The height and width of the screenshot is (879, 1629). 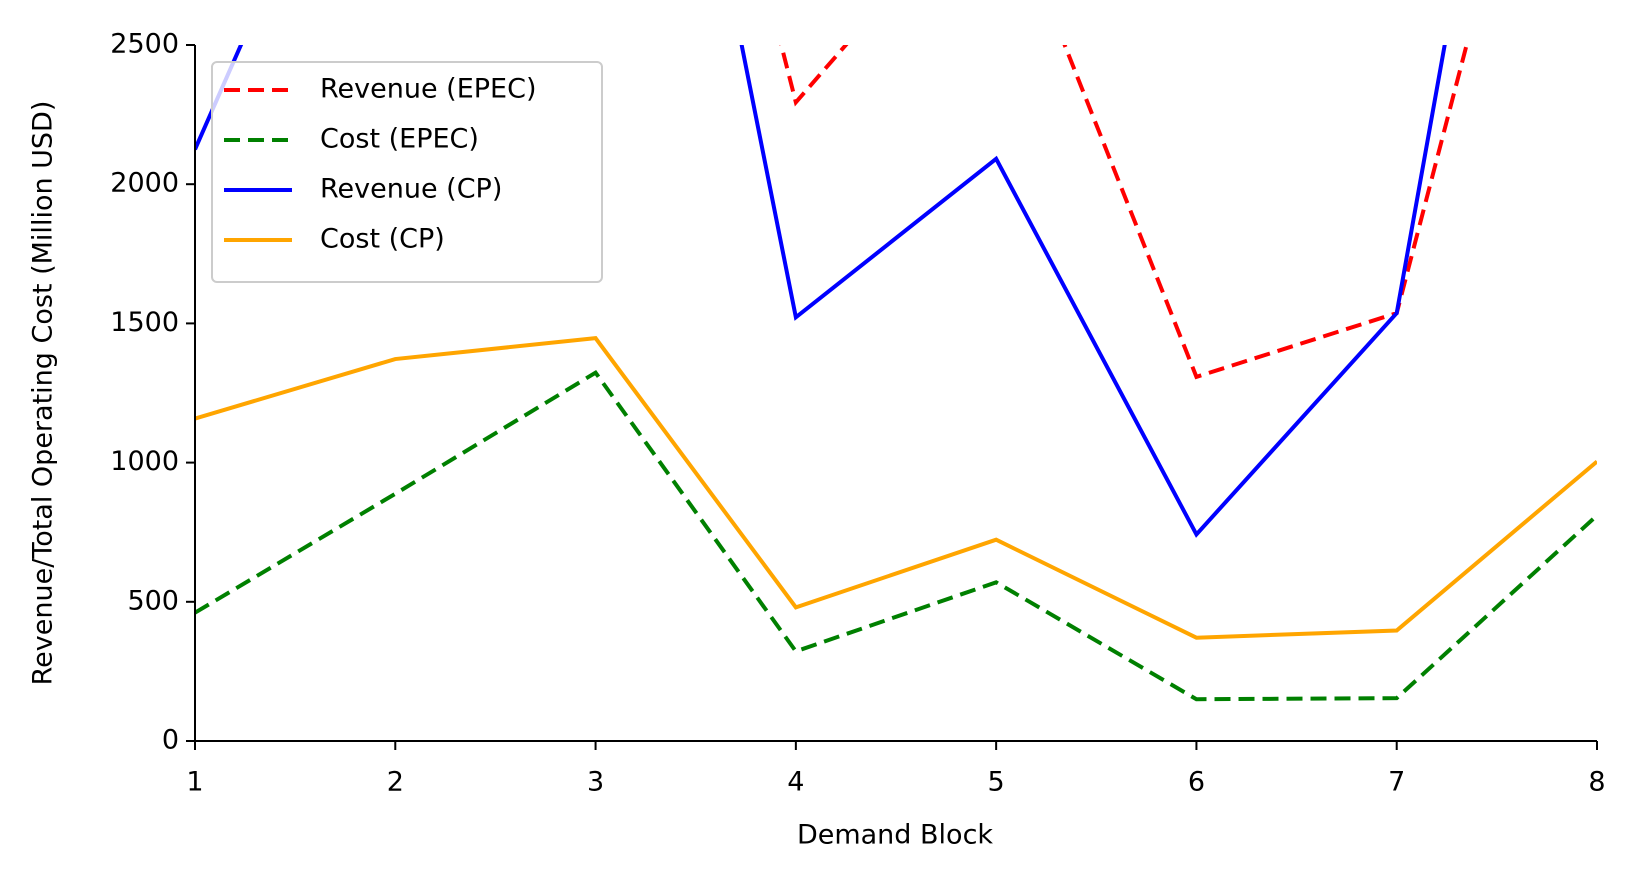 I want to click on legend-label: Cost (EPEC), so click(x=399, y=139).